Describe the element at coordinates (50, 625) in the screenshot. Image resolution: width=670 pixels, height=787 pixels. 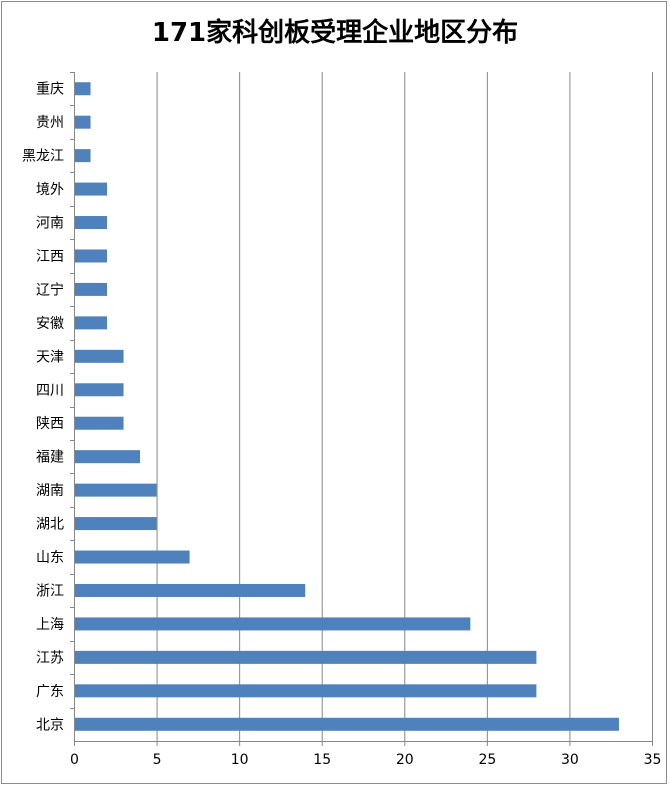
I see `category-label-16: 上海` at that location.